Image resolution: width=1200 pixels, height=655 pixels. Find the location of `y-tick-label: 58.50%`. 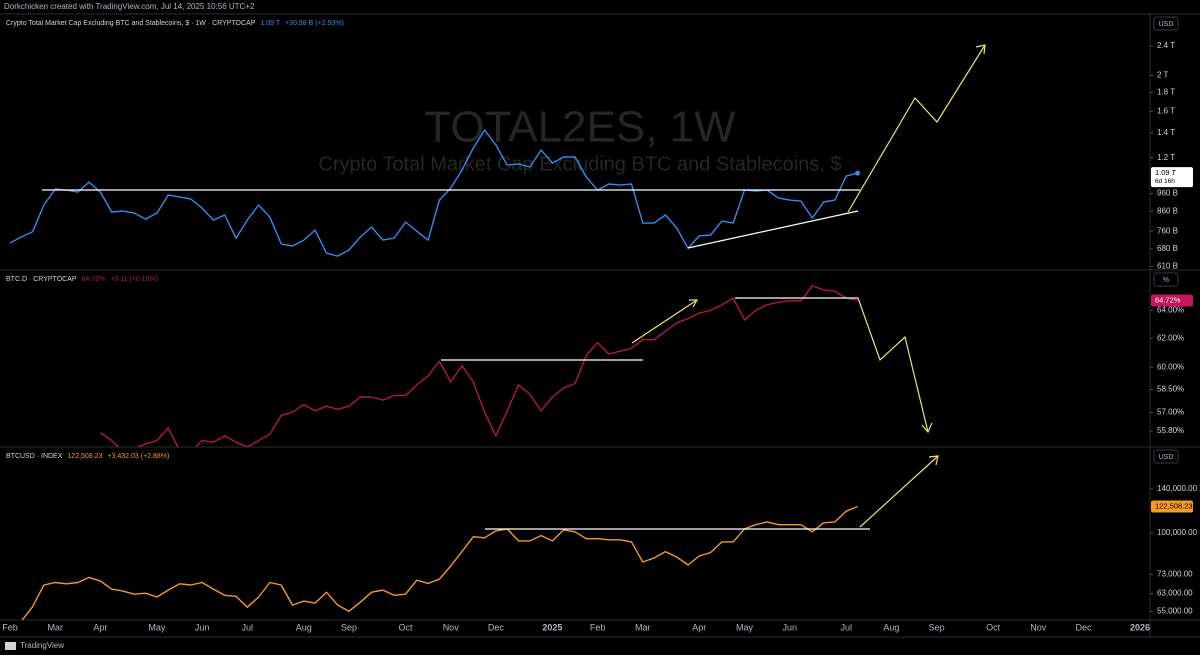

y-tick-label: 58.50% is located at coordinates (1170, 389).